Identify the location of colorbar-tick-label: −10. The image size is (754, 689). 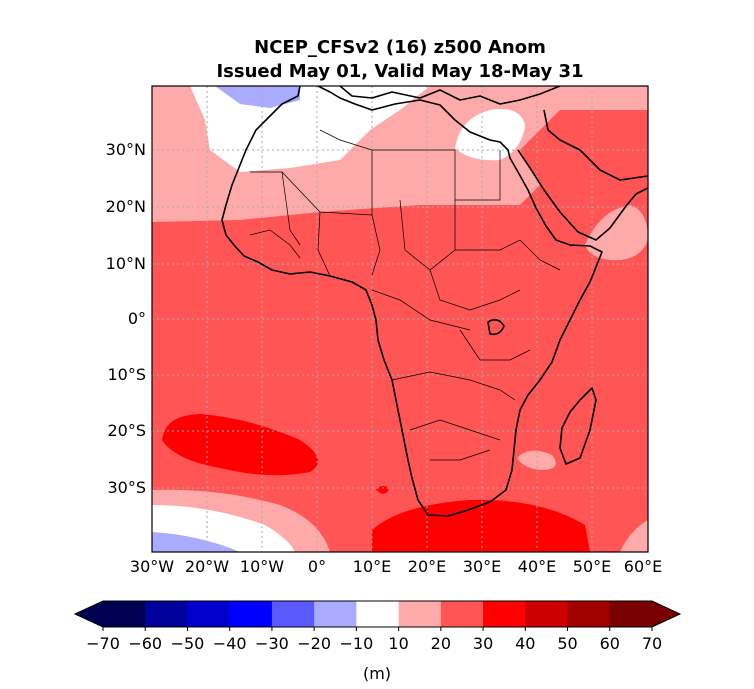
(357, 643).